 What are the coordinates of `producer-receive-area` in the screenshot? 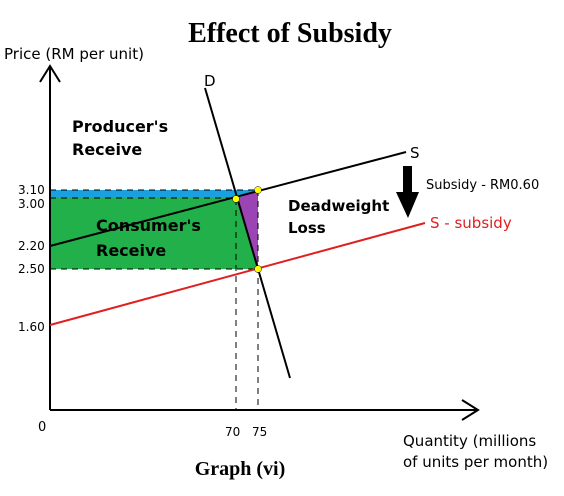 It's located at (154, 194).